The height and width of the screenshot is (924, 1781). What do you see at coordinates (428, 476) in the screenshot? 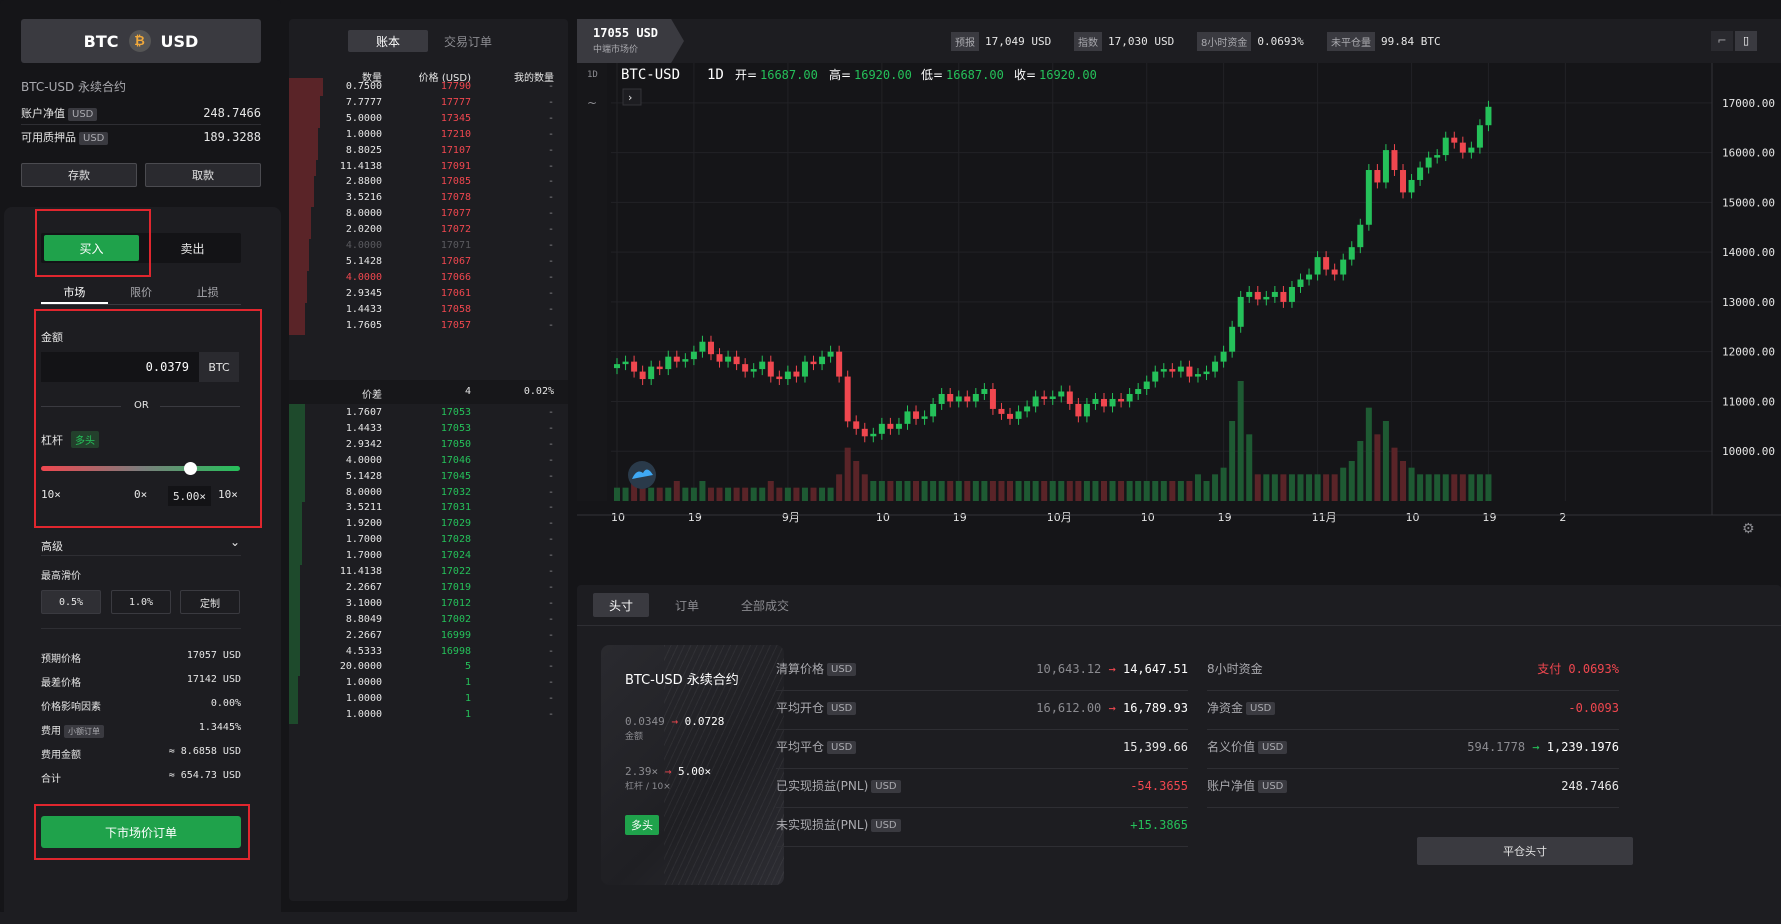
I see `bid-row: 5.1428 17045 -` at bounding box center [428, 476].